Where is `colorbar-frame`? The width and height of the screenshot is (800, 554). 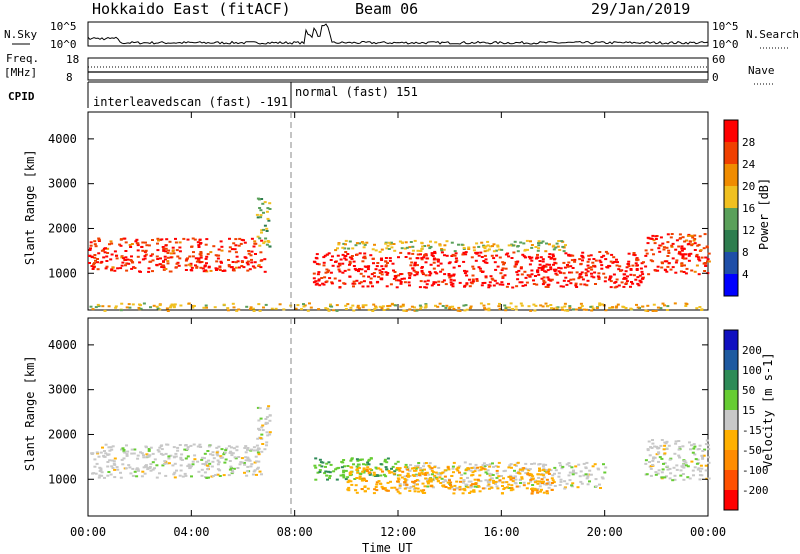
colorbar-frame is located at coordinates (731, 208).